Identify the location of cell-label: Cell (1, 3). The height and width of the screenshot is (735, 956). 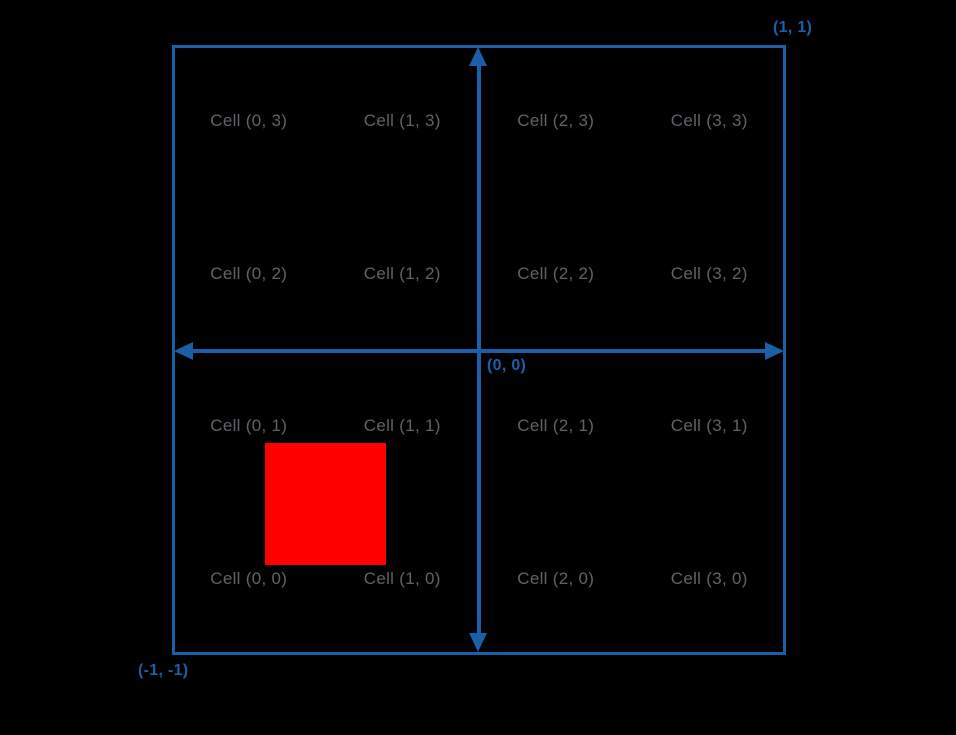
(402, 121).